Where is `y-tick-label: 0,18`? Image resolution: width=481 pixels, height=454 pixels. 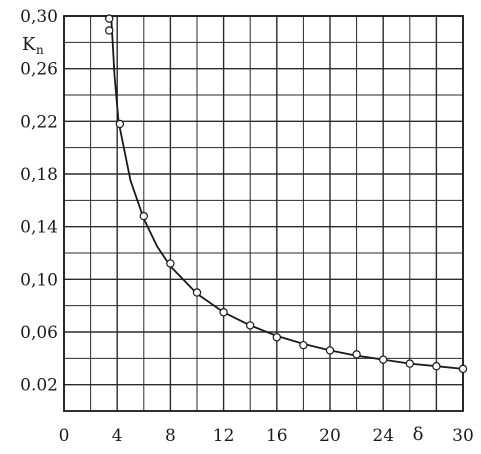
y-tick-label: 0,18 is located at coordinates (39, 175).